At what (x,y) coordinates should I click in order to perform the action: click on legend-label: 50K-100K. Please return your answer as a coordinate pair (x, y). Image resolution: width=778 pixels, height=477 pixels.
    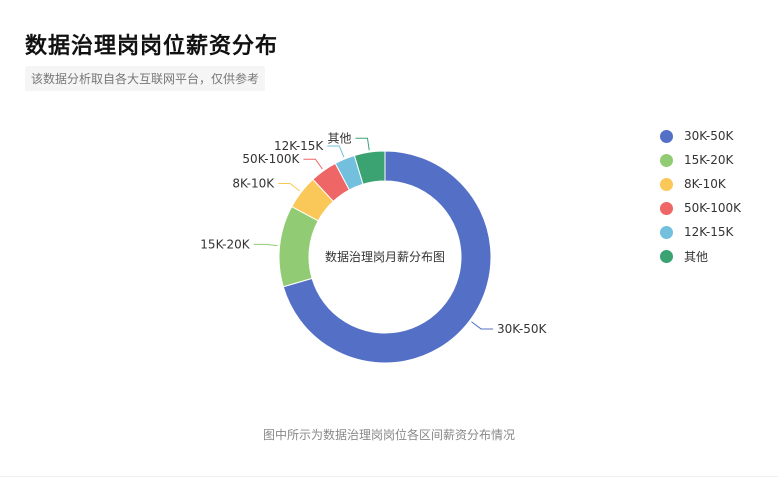
    Looking at the image, I should click on (712, 208).